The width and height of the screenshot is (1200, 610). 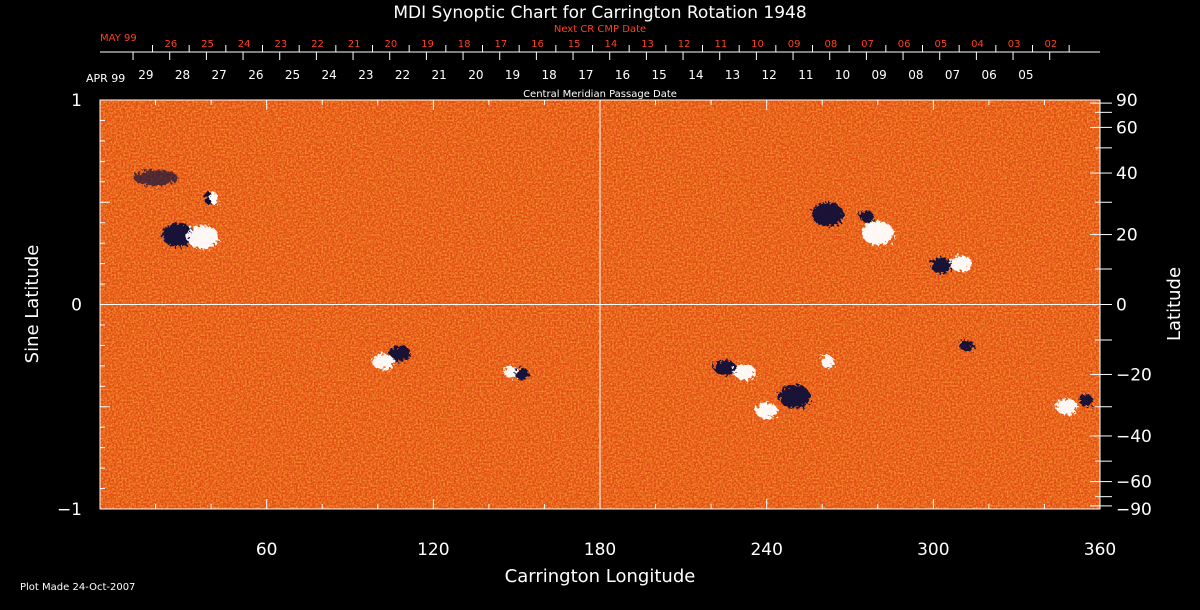 What do you see at coordinates (354, 44) in the screenshot?
I see `red-axis-date: 21` at bounding box center [354, 44].